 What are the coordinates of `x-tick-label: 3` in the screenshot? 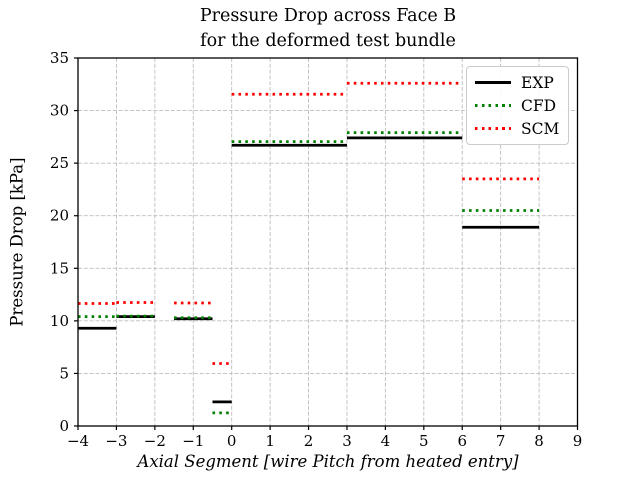 It's located at (347, 441).